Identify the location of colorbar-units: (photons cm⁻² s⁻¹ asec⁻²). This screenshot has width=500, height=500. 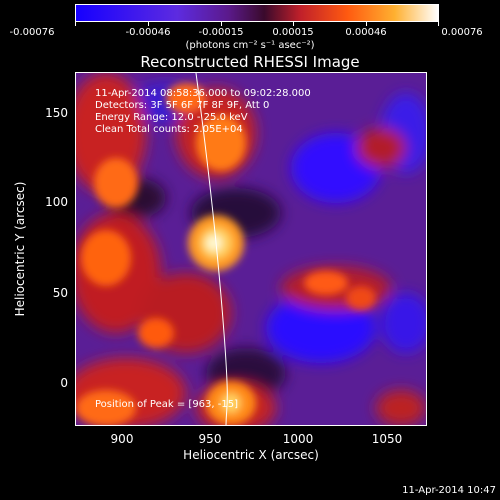
(250, 45).